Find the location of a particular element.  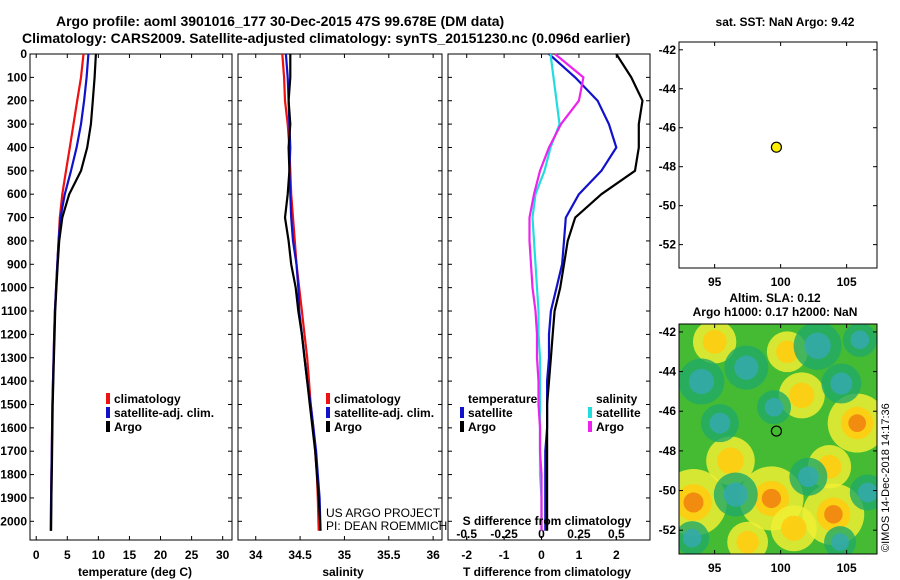

x-tick-label: 20 is located at coordinates (161, 555).